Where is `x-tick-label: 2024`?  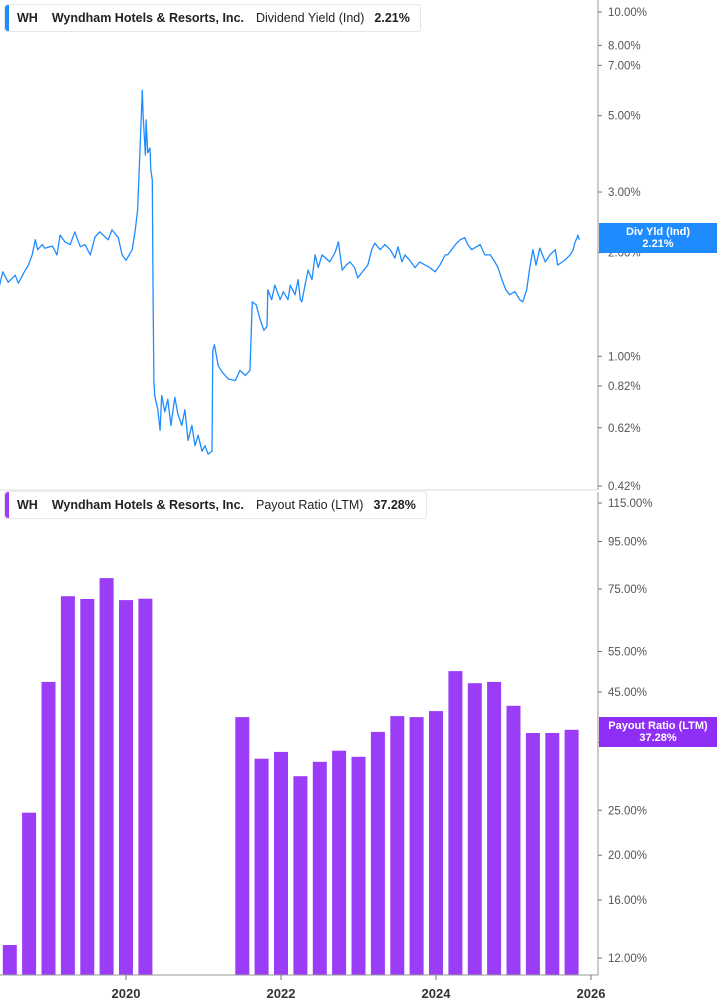
x-tick-label: 2024 is located at coordinates (437, 993).